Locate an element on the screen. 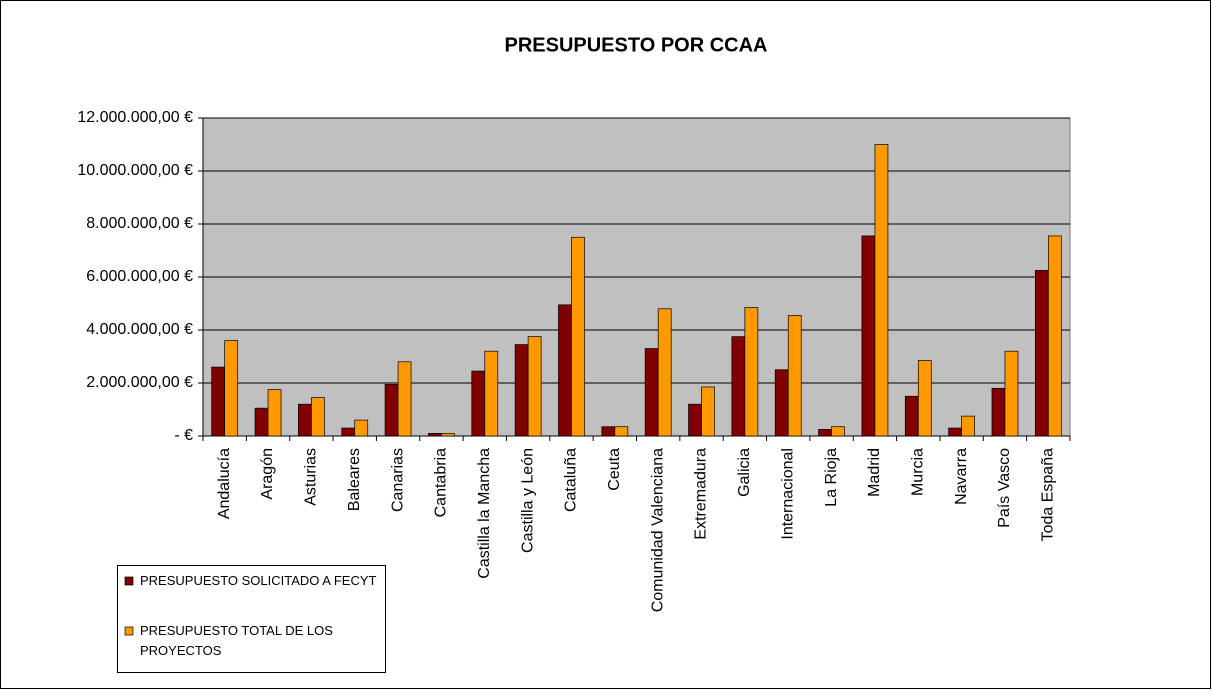 This screenshot has width=1212, height=695. x-tick-label: Baleares is located at coordinates (354, 479).